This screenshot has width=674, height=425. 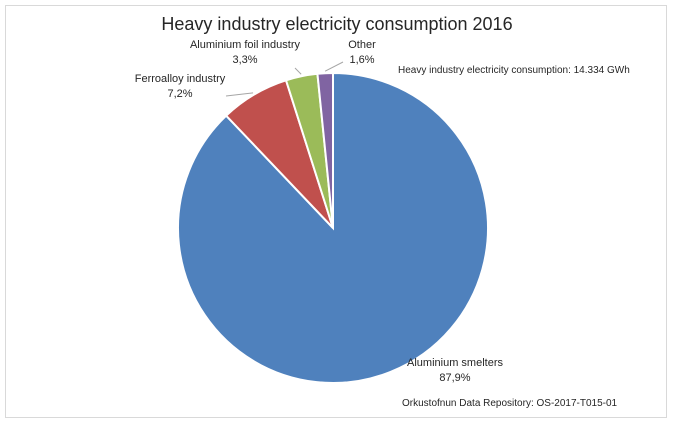 What do you see at coordinates (245, 60) in the screenshot?
I see `slice-label-value: 3,3%` at bounding box center [245, 60].